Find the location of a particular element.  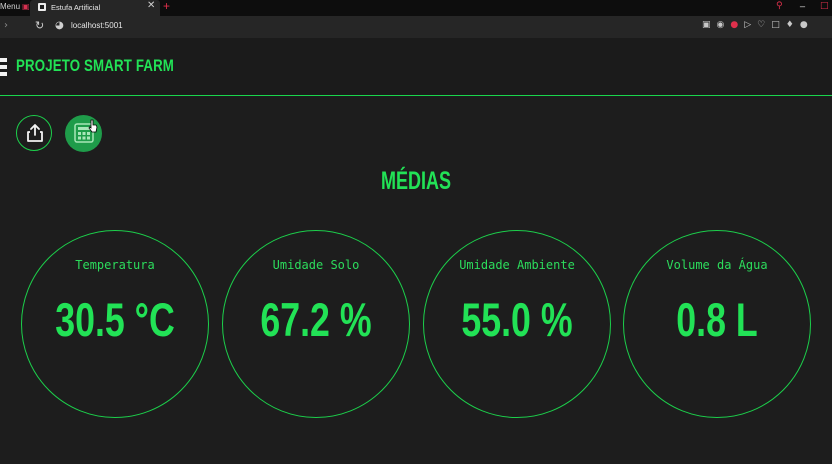

browser-toolbar-icons: ▣ ◉ ● ▷ ♡ □ ♦ ● is located at coordinates (755, 25).